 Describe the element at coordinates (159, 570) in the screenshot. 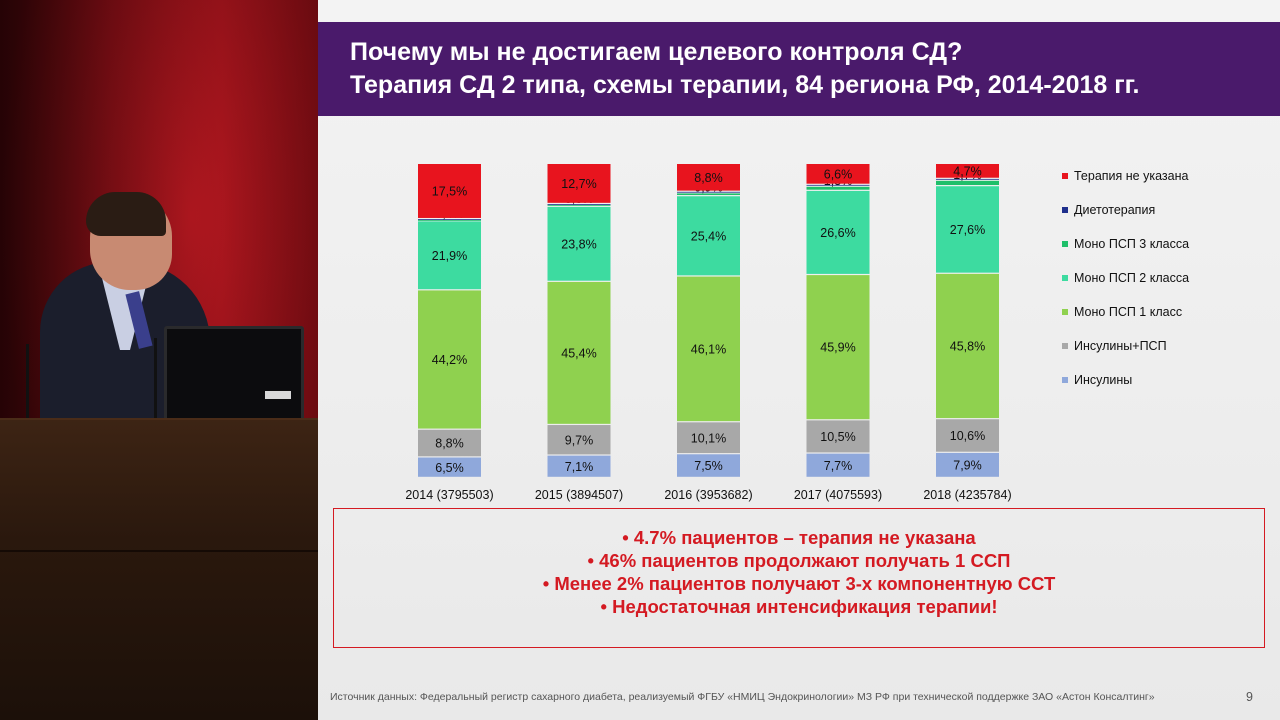

I see `podium` at that location.